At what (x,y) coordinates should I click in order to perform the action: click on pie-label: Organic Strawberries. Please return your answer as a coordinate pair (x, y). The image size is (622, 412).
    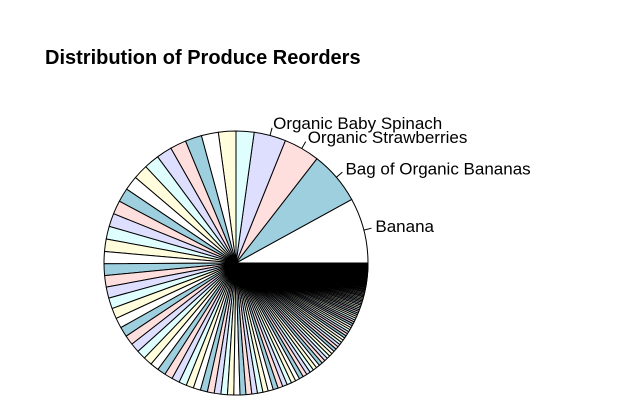
    Looking at the image, I should click on (388, 137).